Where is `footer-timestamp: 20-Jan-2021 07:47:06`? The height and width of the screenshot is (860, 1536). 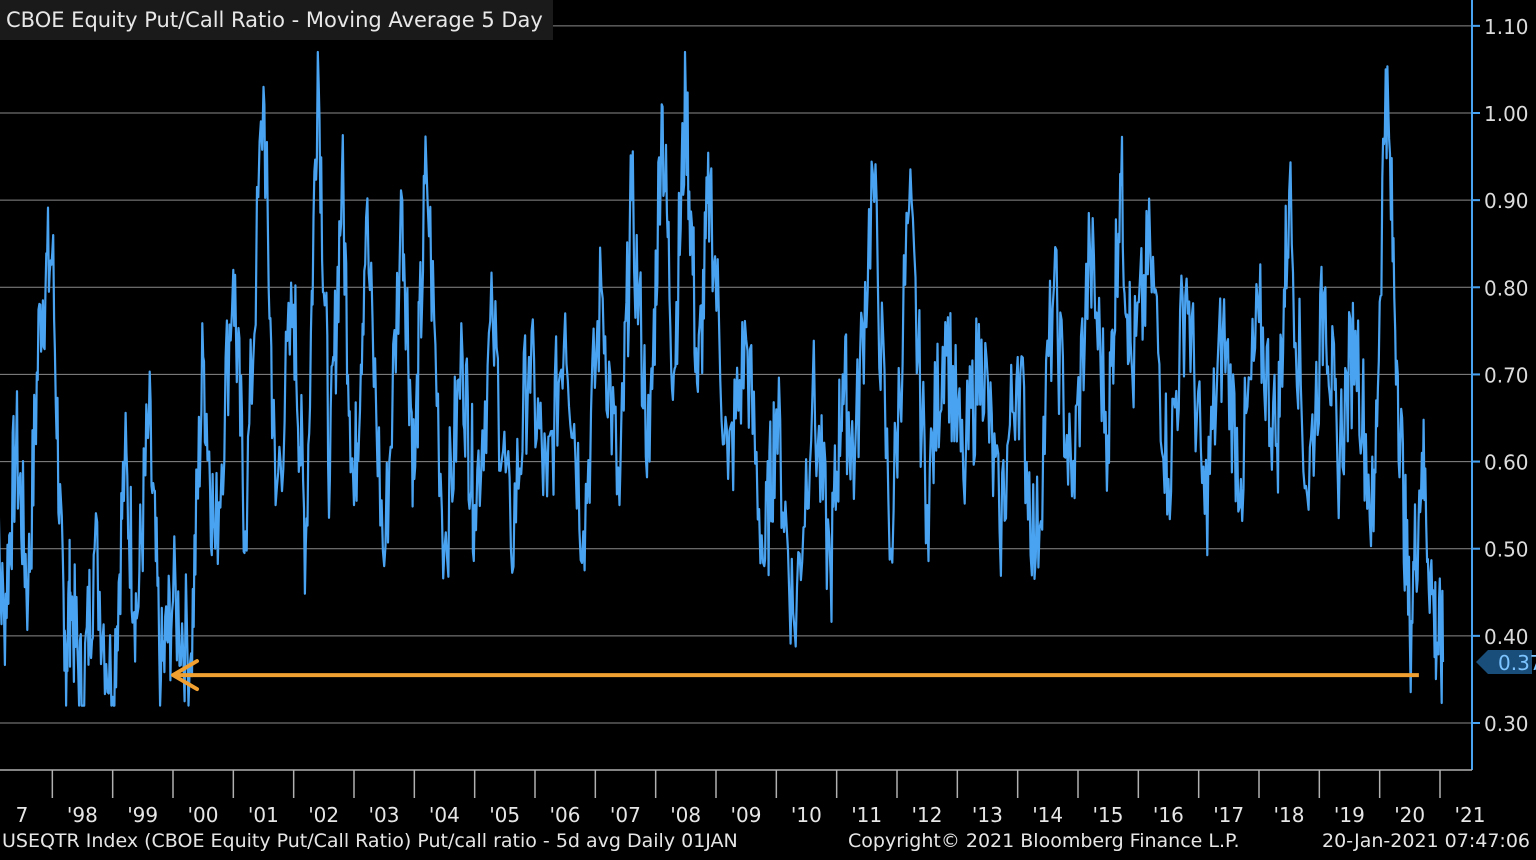
footer-timestamp: 20-Jan-2021 07:47:06 is located at coordinates (1426, 841).